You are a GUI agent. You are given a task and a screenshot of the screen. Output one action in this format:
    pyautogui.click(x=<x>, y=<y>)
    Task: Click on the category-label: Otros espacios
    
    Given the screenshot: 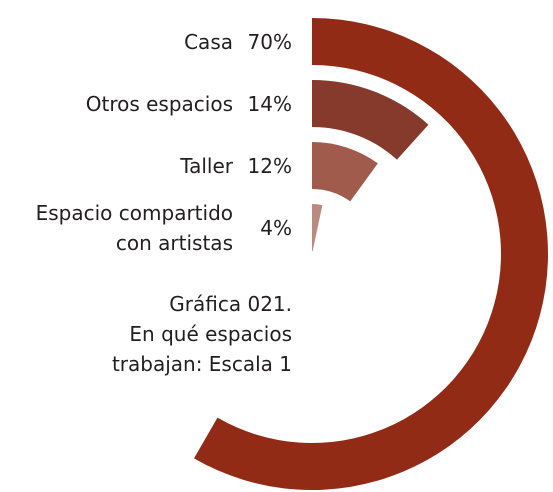 What is the action you would take?
    pyautogui.click(x=159, y=103)
    